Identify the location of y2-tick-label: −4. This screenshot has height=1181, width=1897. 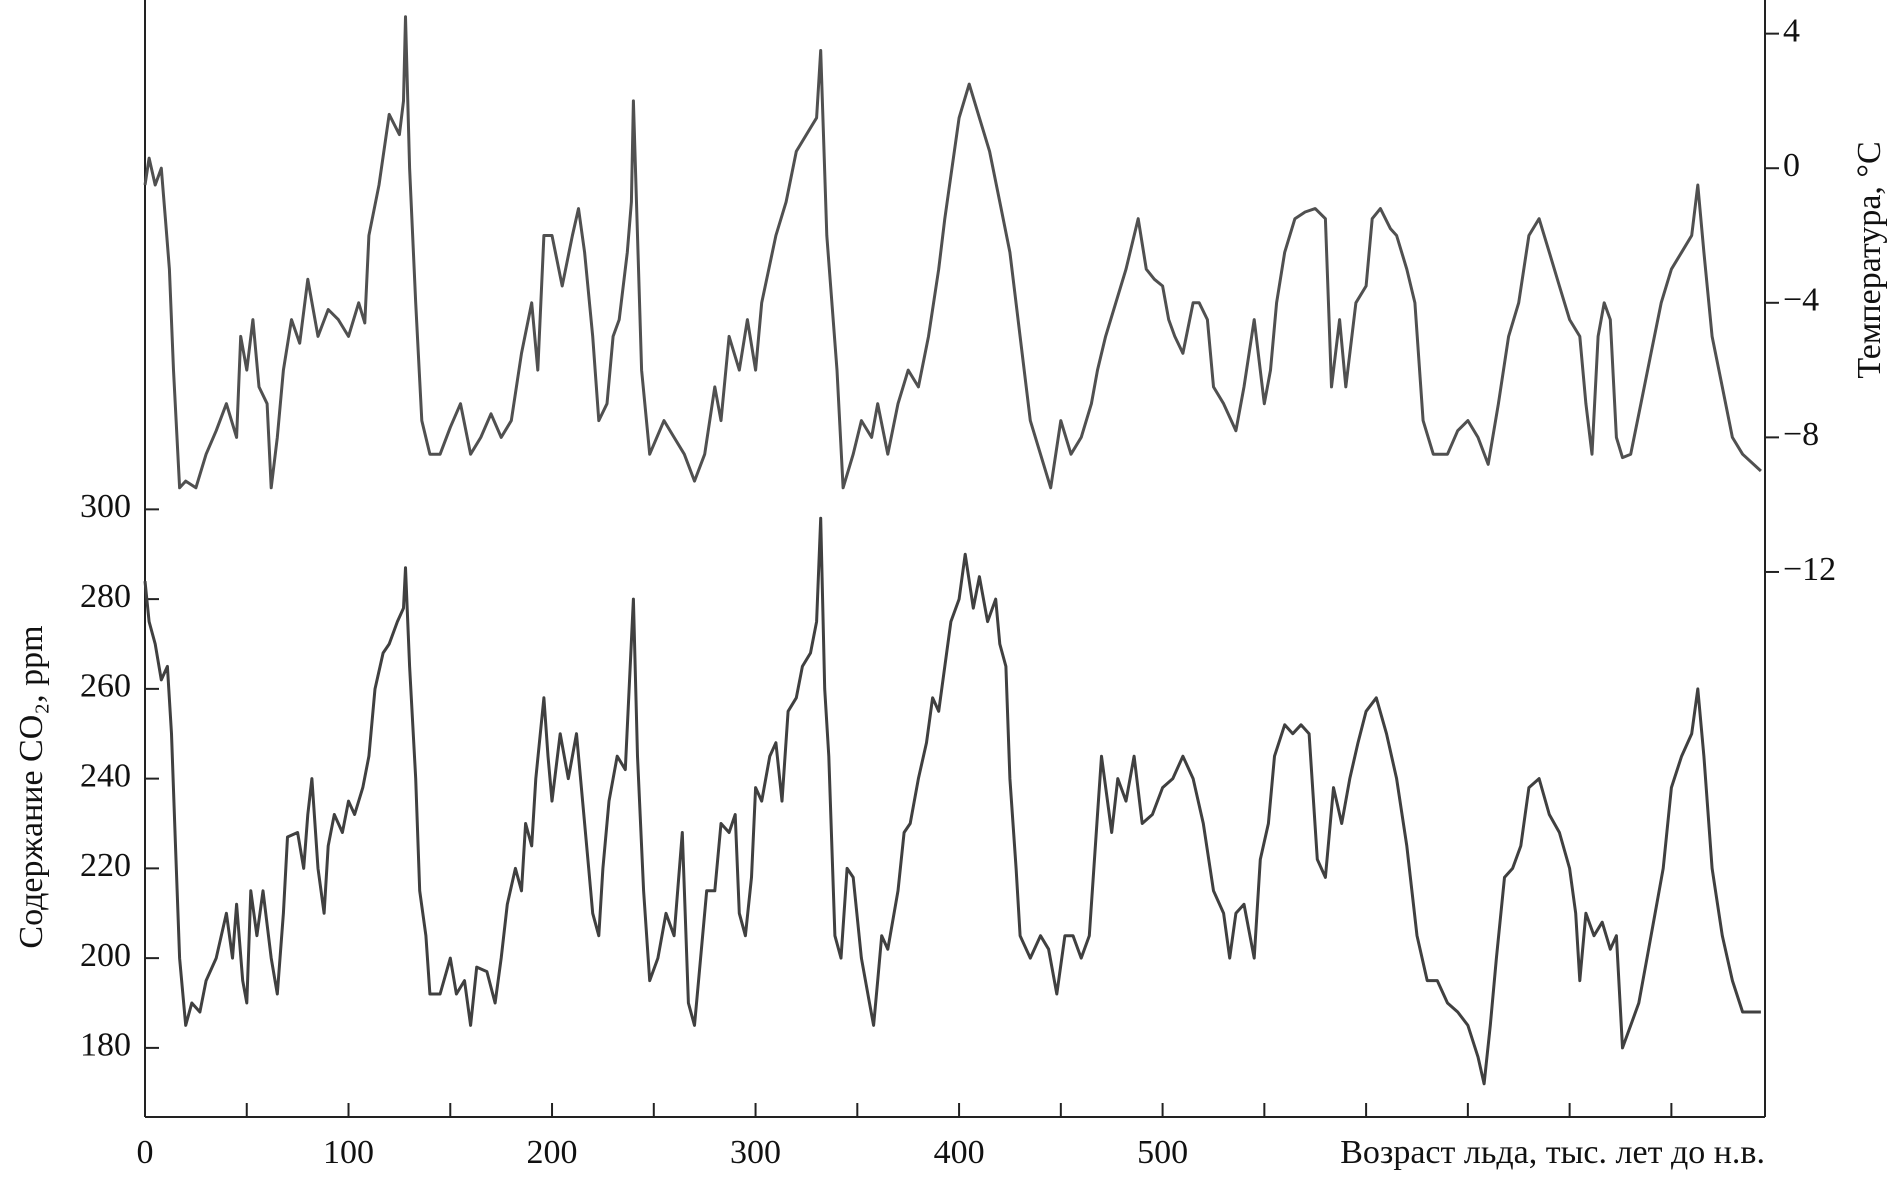
(1801, 300).